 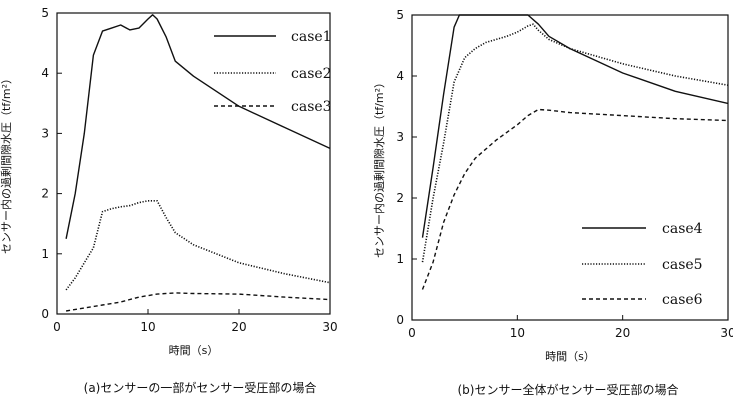 I want to click on legend-label-case5: case5, so click(x=682, y=265).